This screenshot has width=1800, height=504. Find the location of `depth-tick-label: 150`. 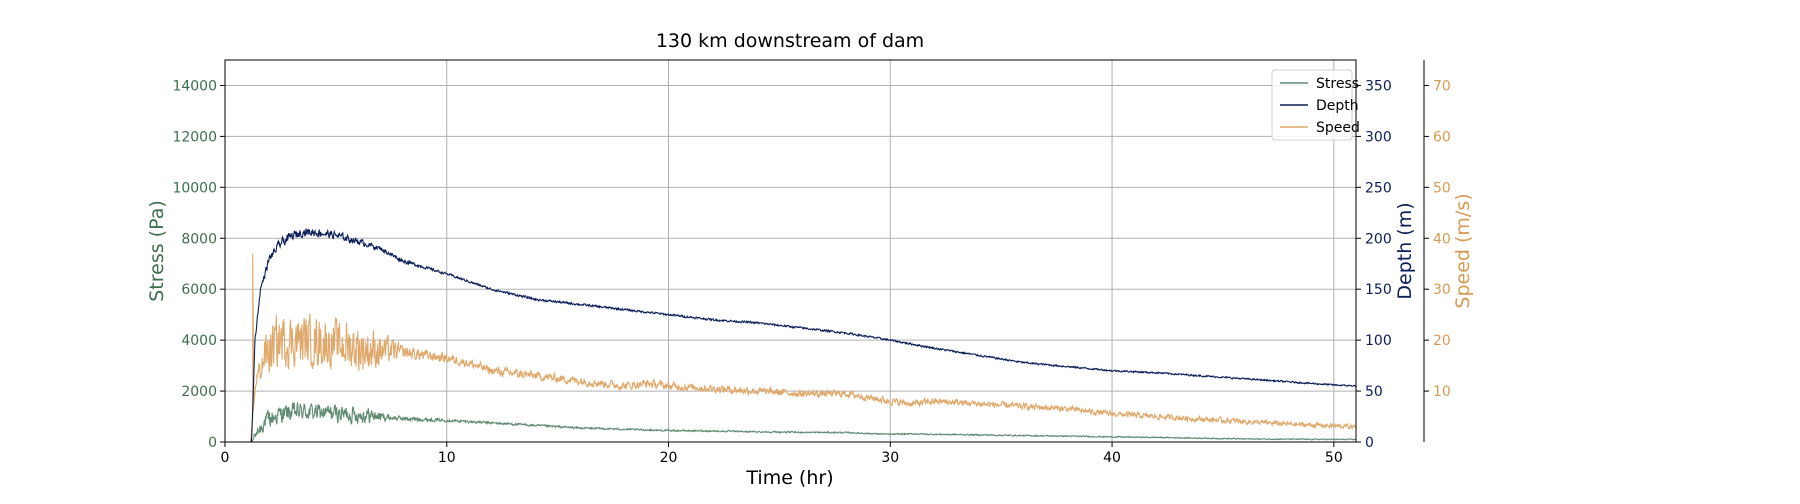

depth-tick-label: 150 is located at coordinates (1378, 290).